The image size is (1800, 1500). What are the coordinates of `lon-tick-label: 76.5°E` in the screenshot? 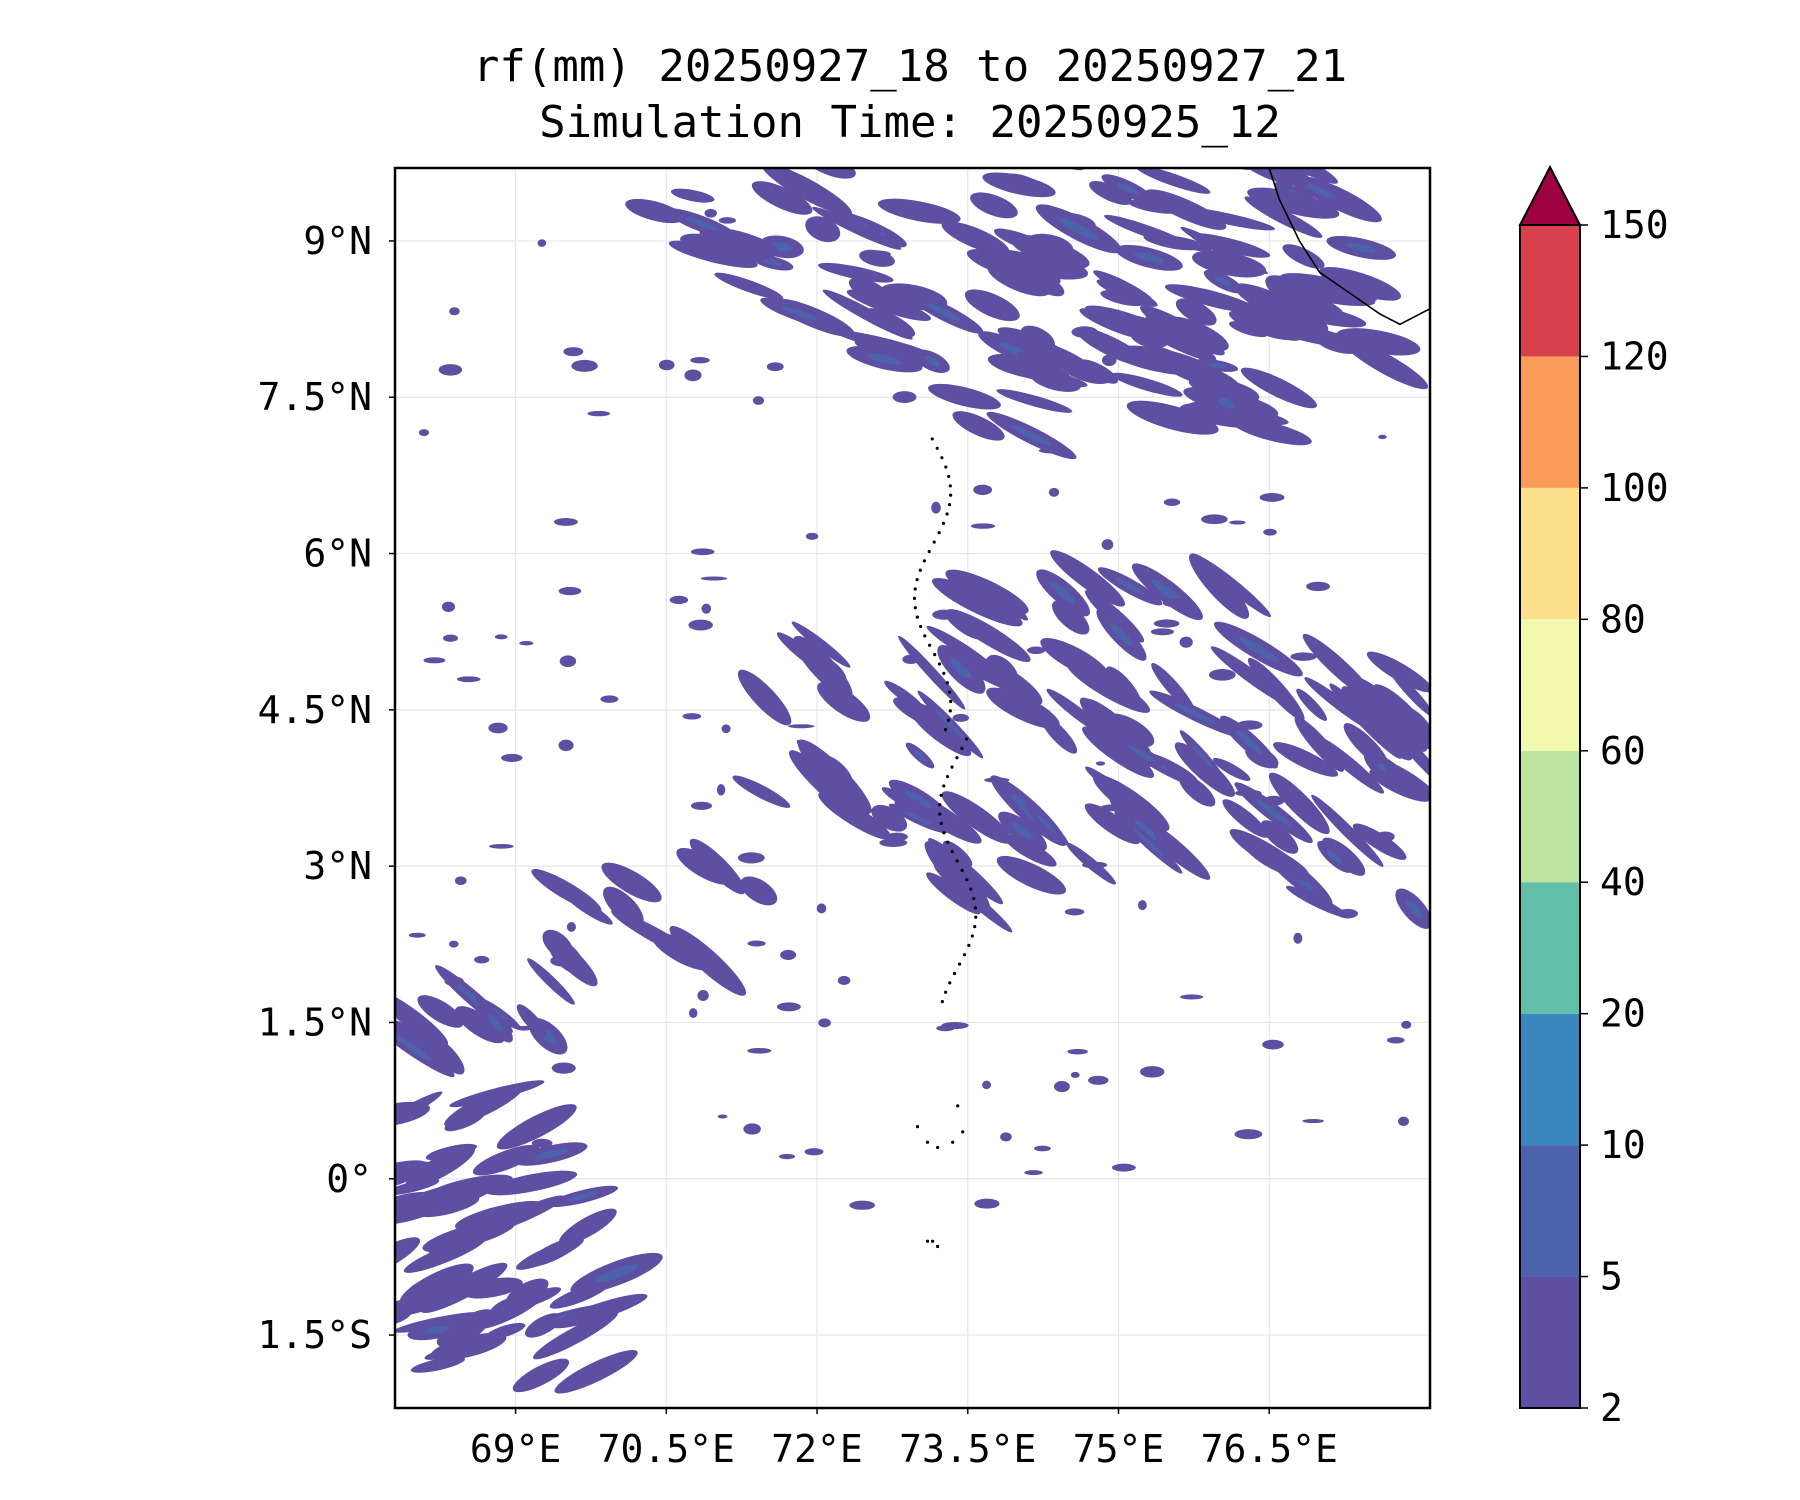 It's located at (1269, 1449).